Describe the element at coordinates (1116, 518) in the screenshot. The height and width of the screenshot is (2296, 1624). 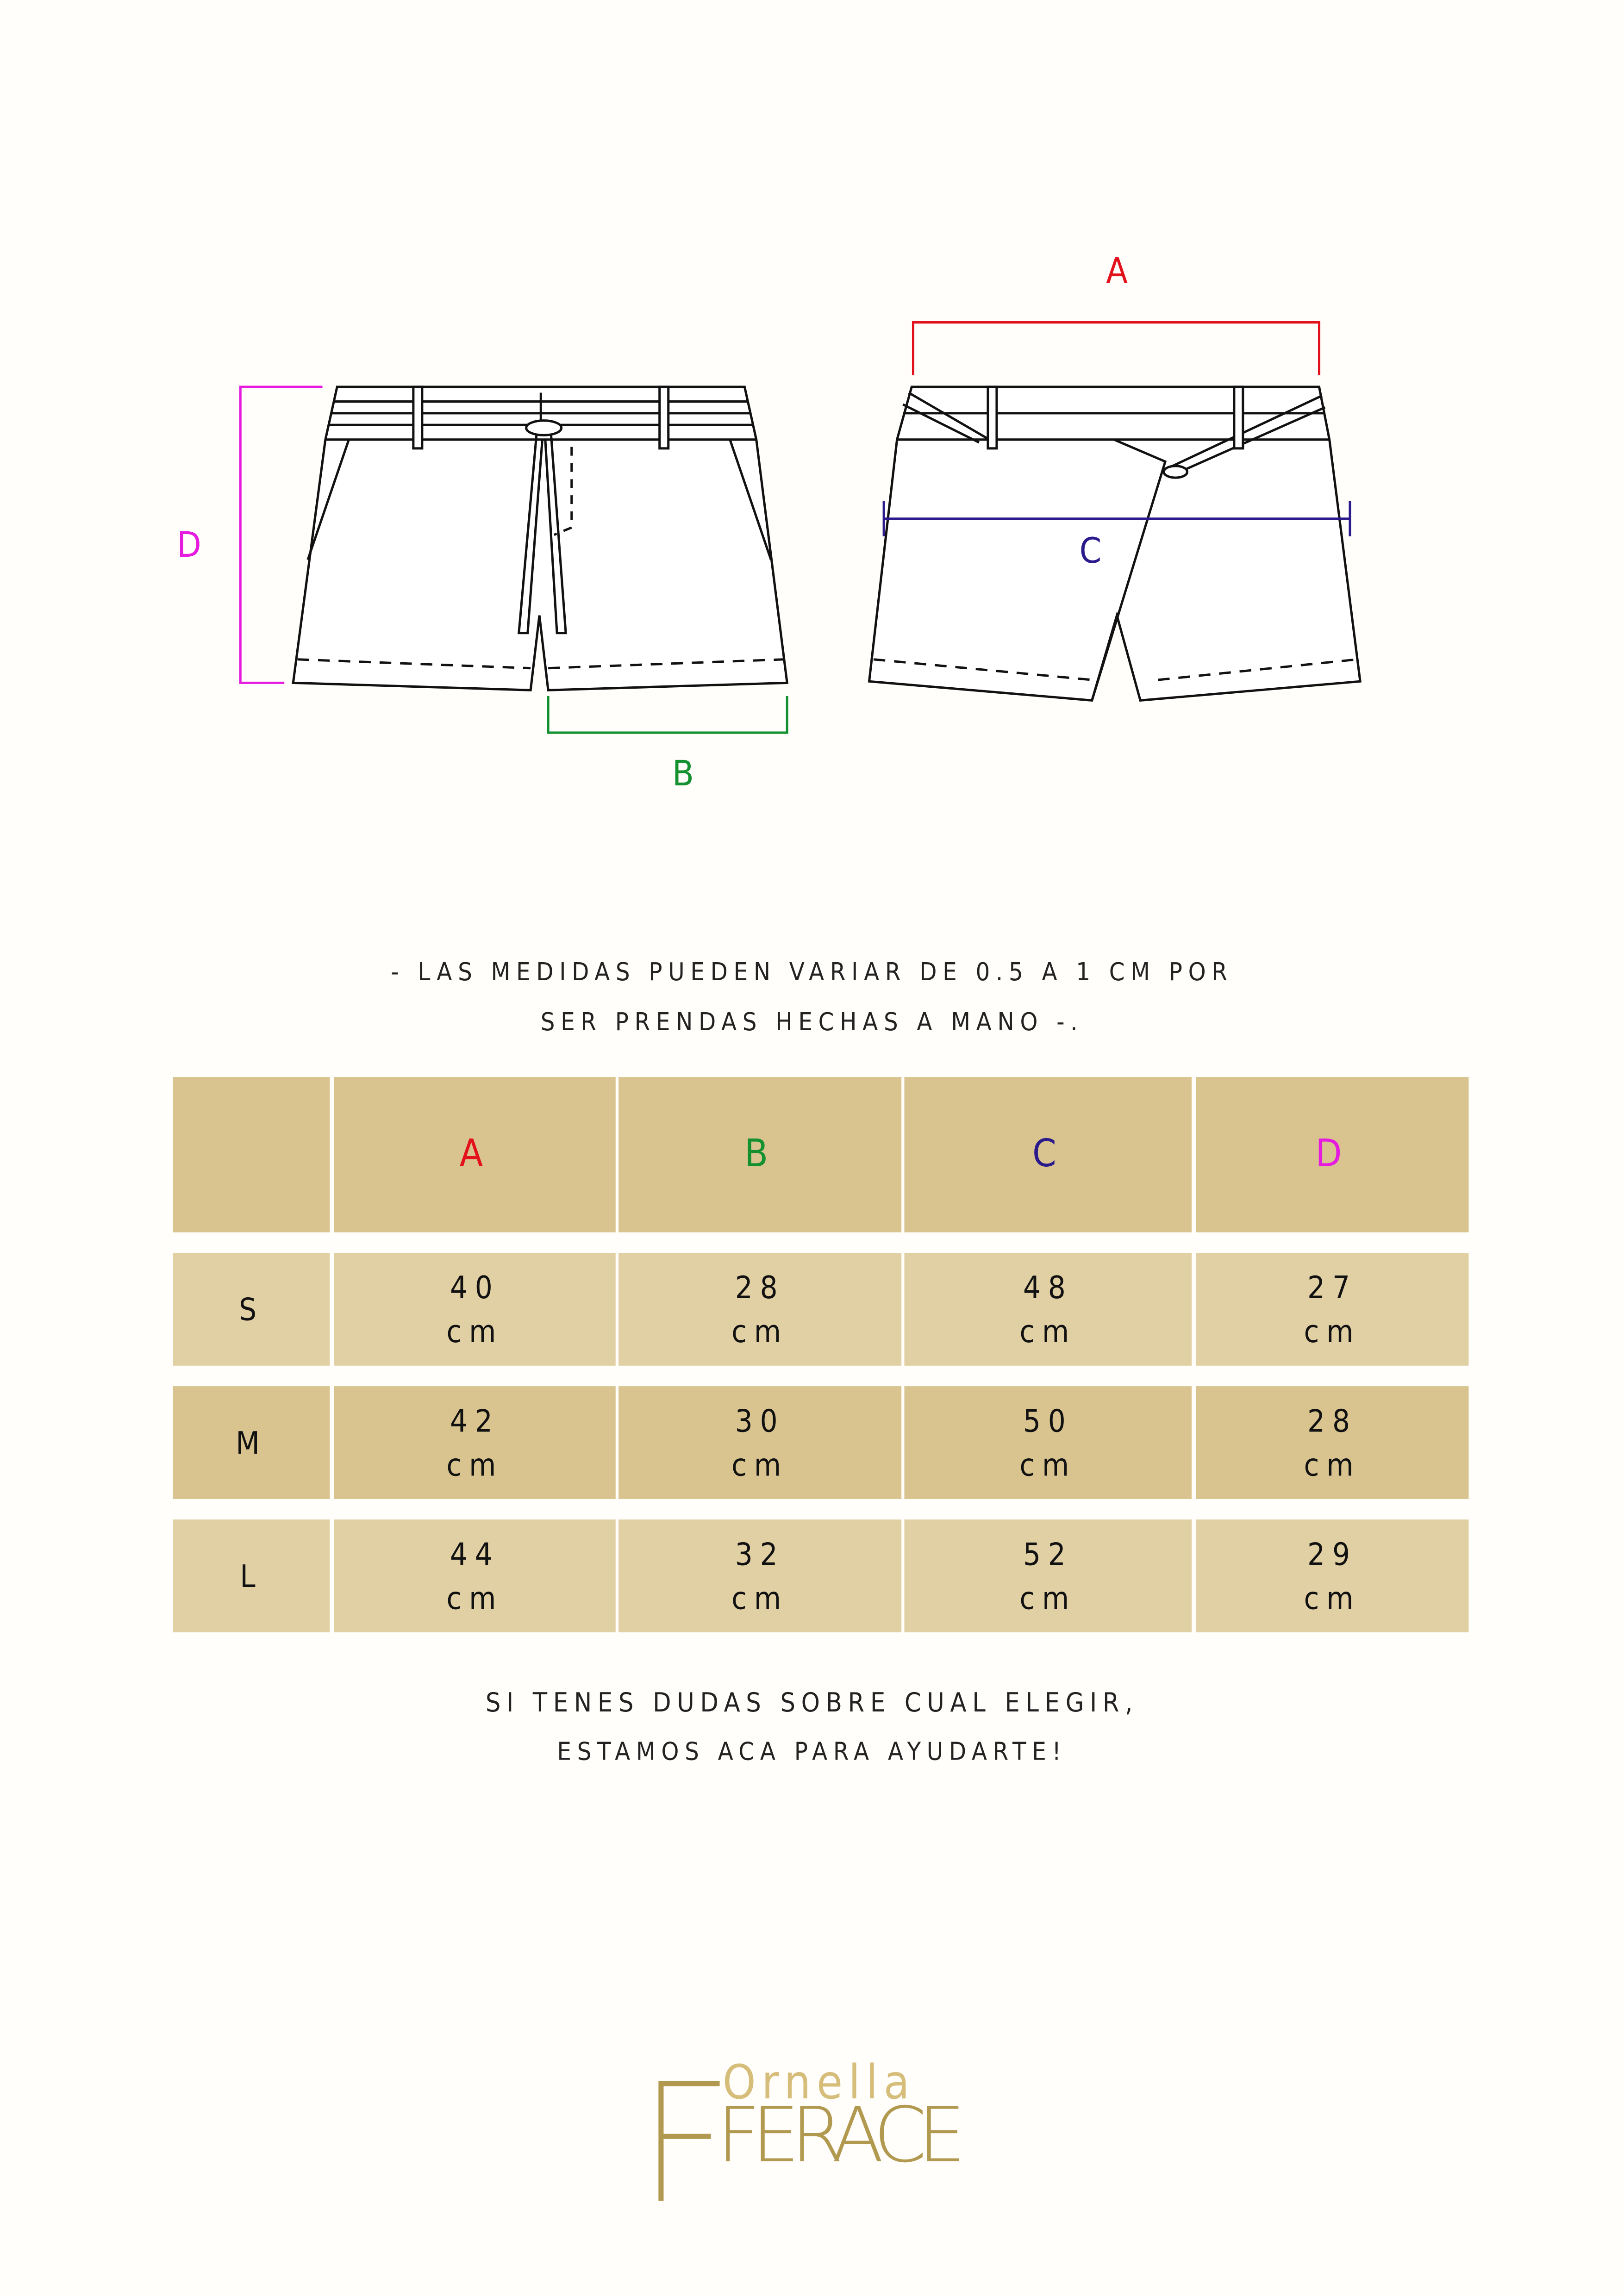
I see `dimension-c` at that location.